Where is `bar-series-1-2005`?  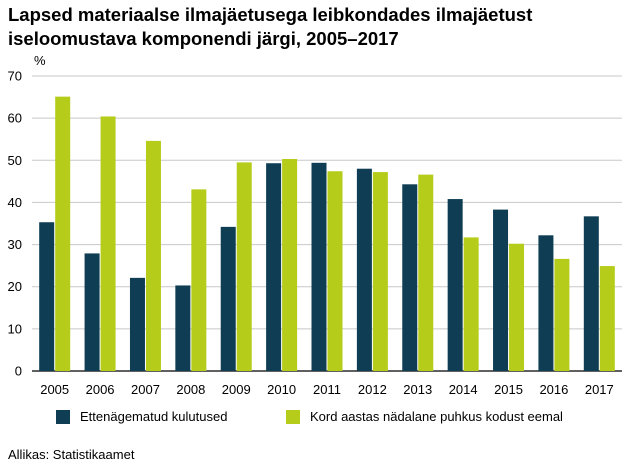 bar-series-1-2005 is located at coordinates (47, 296).